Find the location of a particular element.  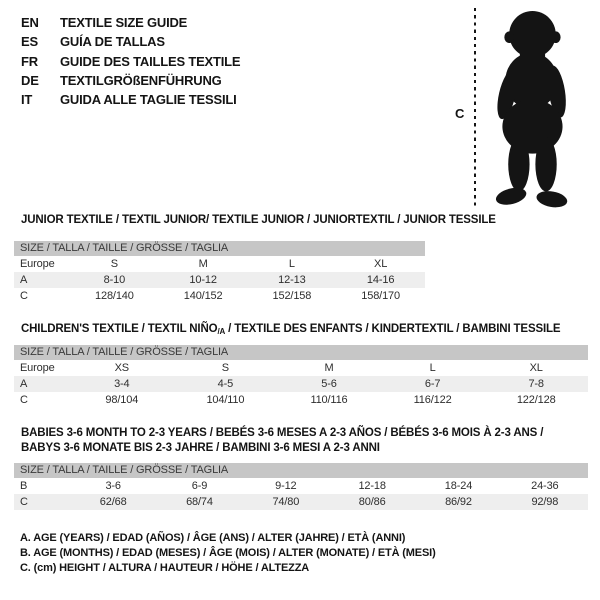

height-cell: 110/116 is located at coordinates (329, 400).